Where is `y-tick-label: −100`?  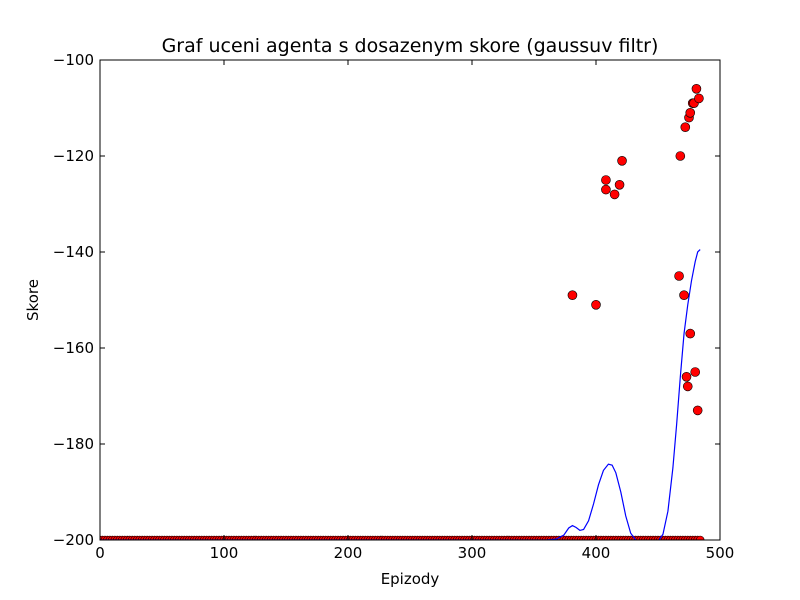
y-tick-label: −100 is located at coordinates (73, 60).